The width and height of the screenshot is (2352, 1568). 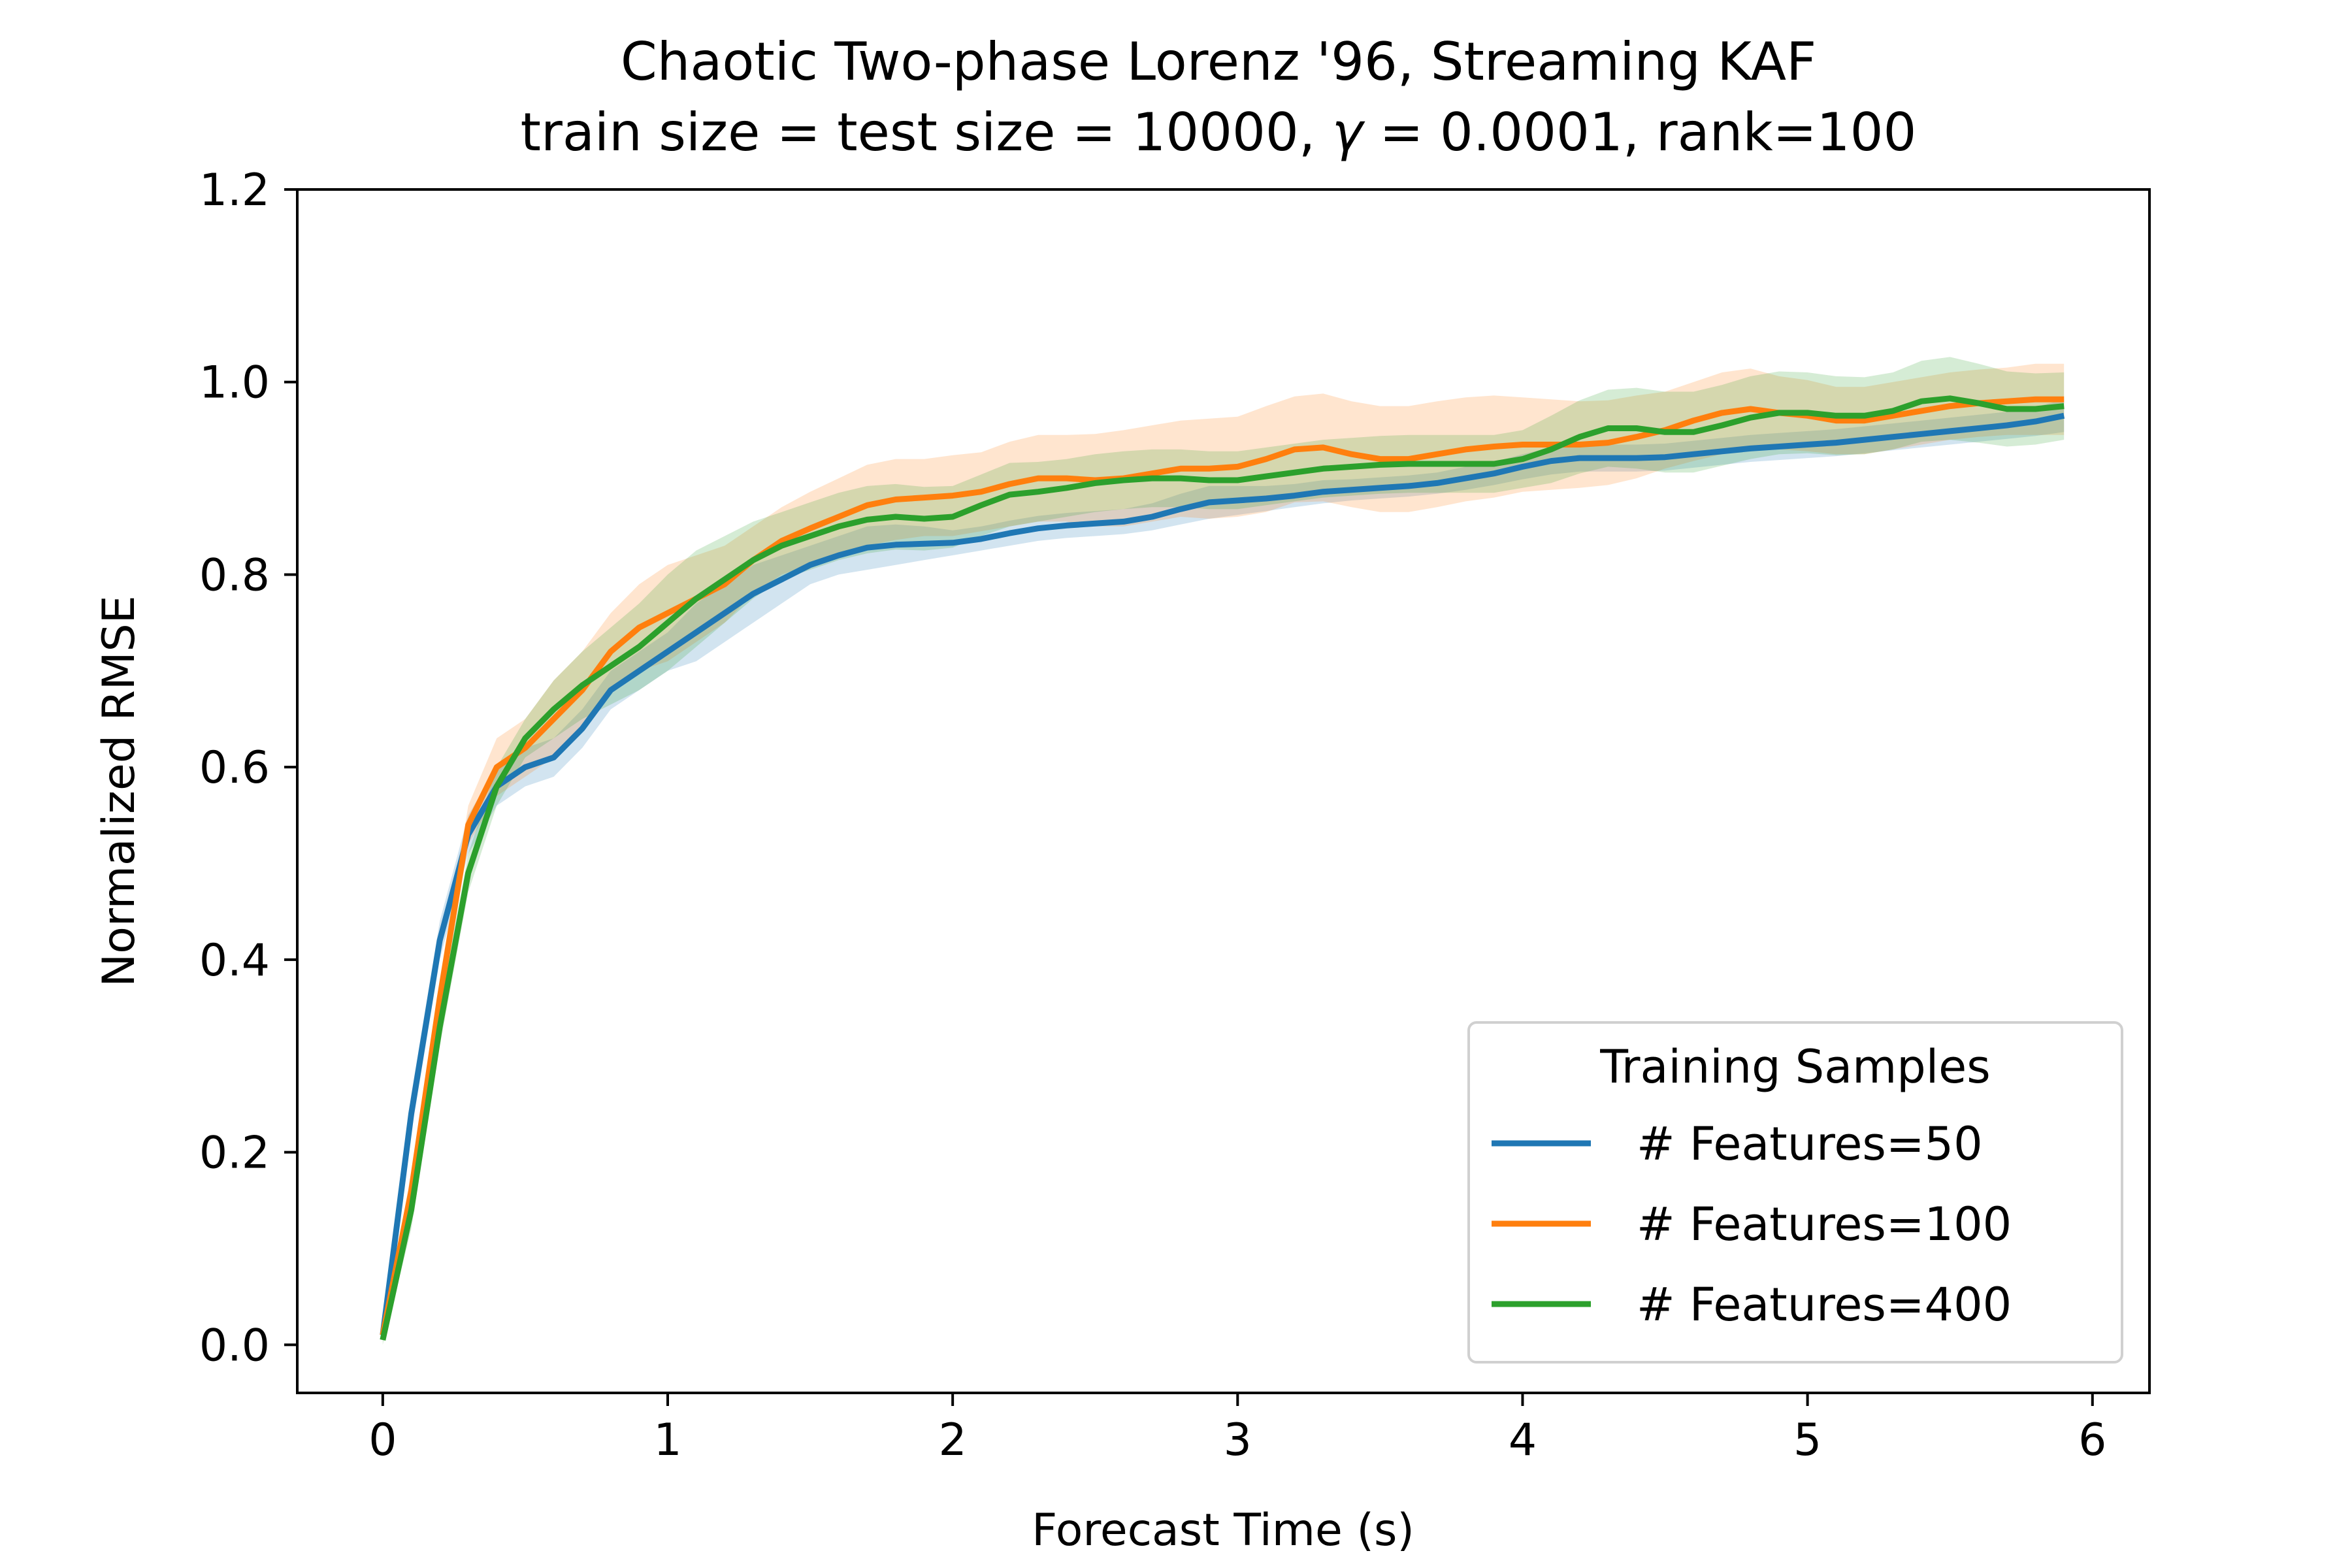 I want to click on x-tick-label: 4, so click(x=1523, y=1440).